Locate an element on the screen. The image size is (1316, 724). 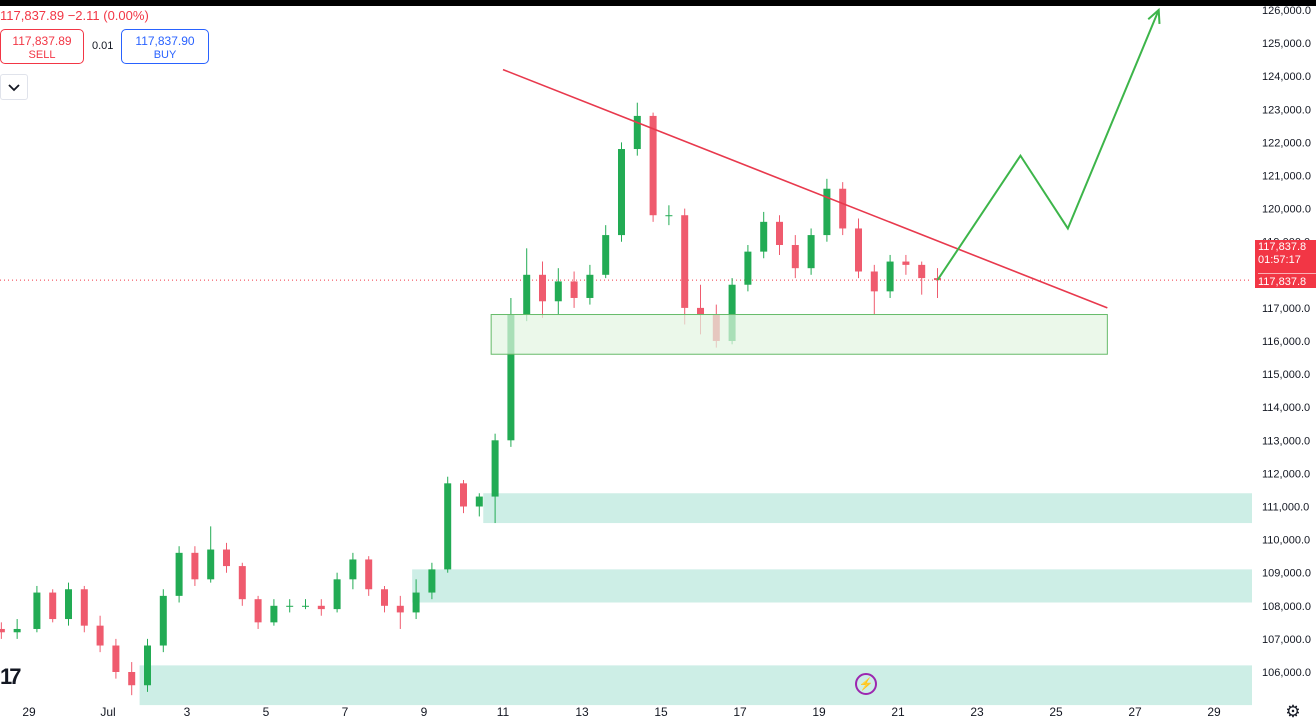
buy-price: 117,837.90 is located at coordinates (165, 41).